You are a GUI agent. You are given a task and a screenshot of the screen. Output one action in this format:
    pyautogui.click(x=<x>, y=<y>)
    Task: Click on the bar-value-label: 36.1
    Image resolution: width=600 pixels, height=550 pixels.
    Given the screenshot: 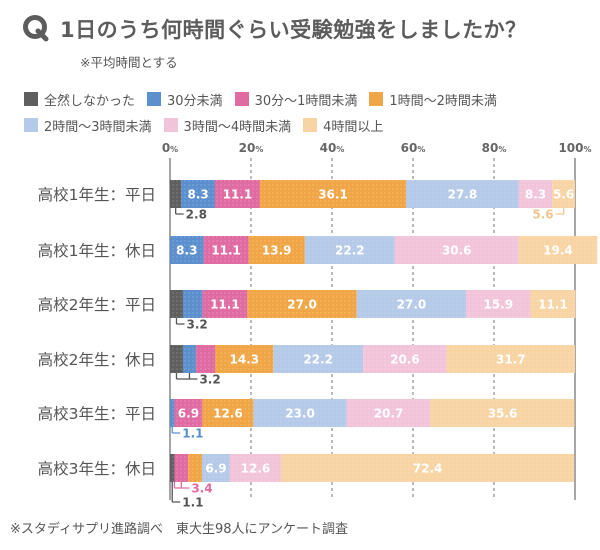 What is the action you would take?
    pyautogui.click(x=333, y=195)
    